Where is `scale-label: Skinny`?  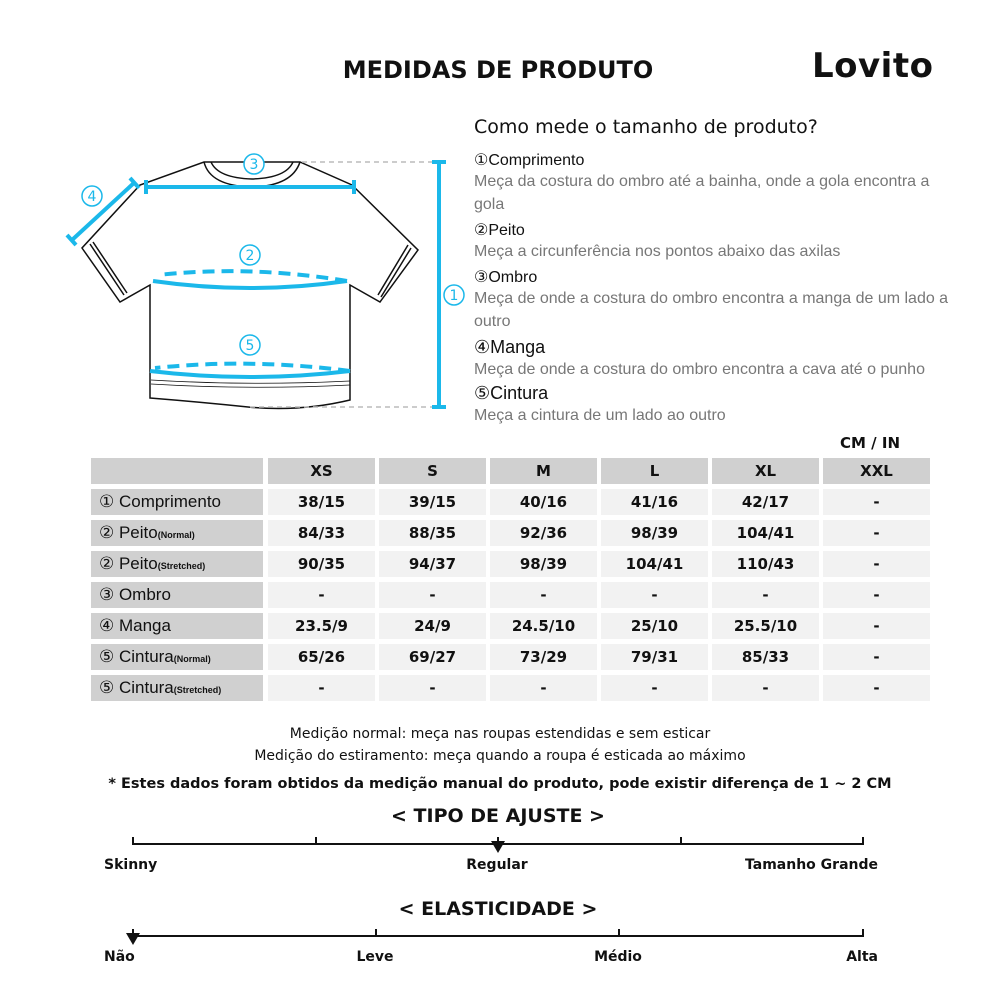
scale-label: Skinny is located at coordinates (131, 865).